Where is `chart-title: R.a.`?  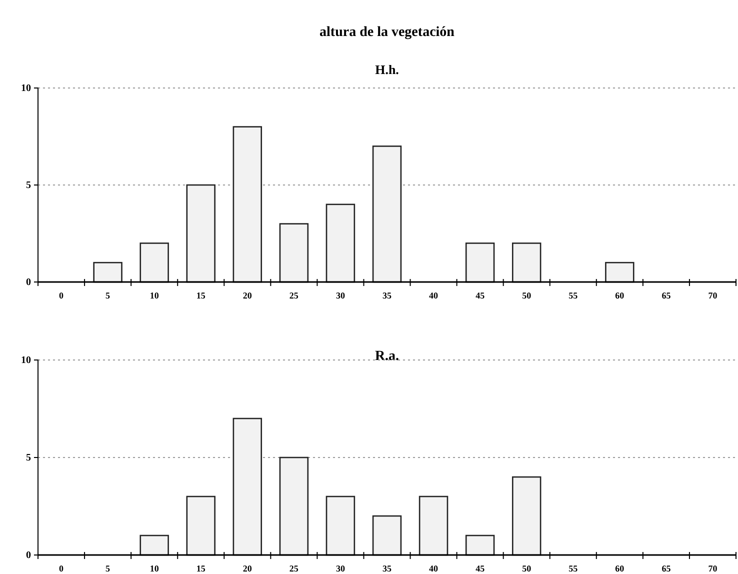 chart-title: R.a. is located at coordinates (387, 356).